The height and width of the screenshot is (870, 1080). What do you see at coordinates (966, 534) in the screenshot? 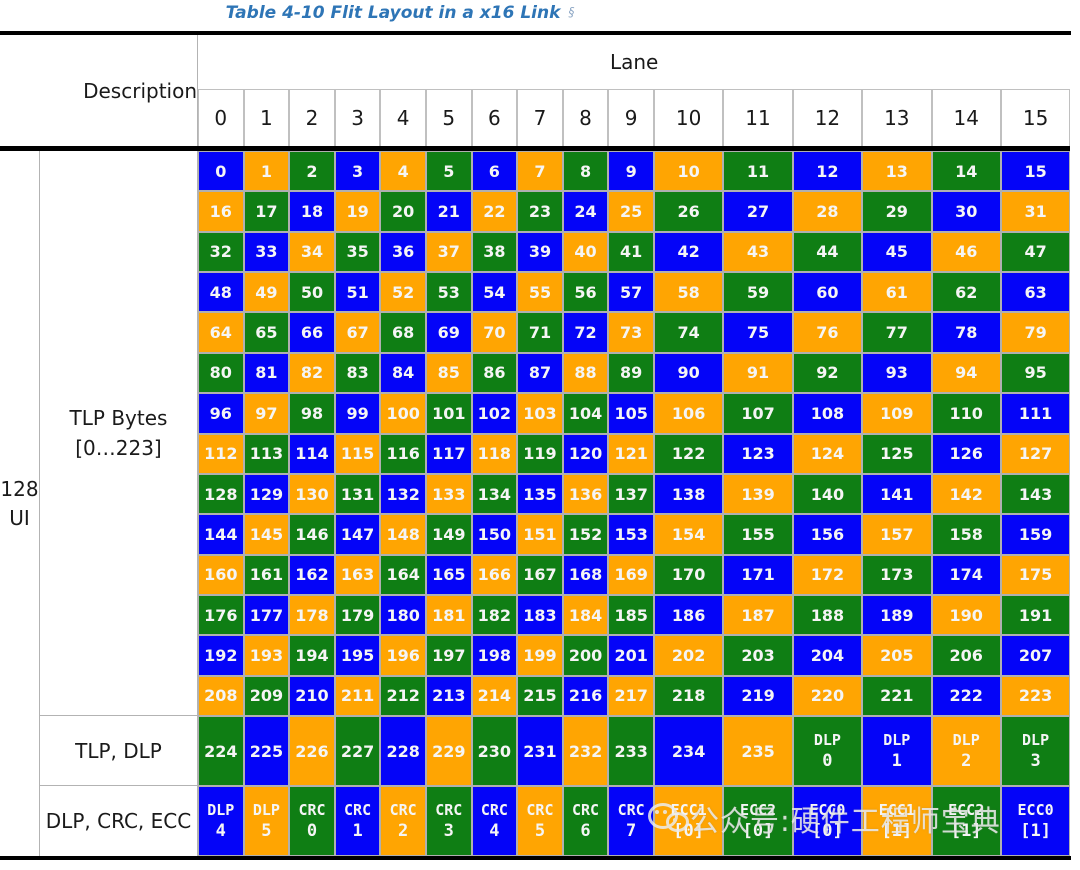
I see `byte-cell: 158` at bounding box center [966, 534].